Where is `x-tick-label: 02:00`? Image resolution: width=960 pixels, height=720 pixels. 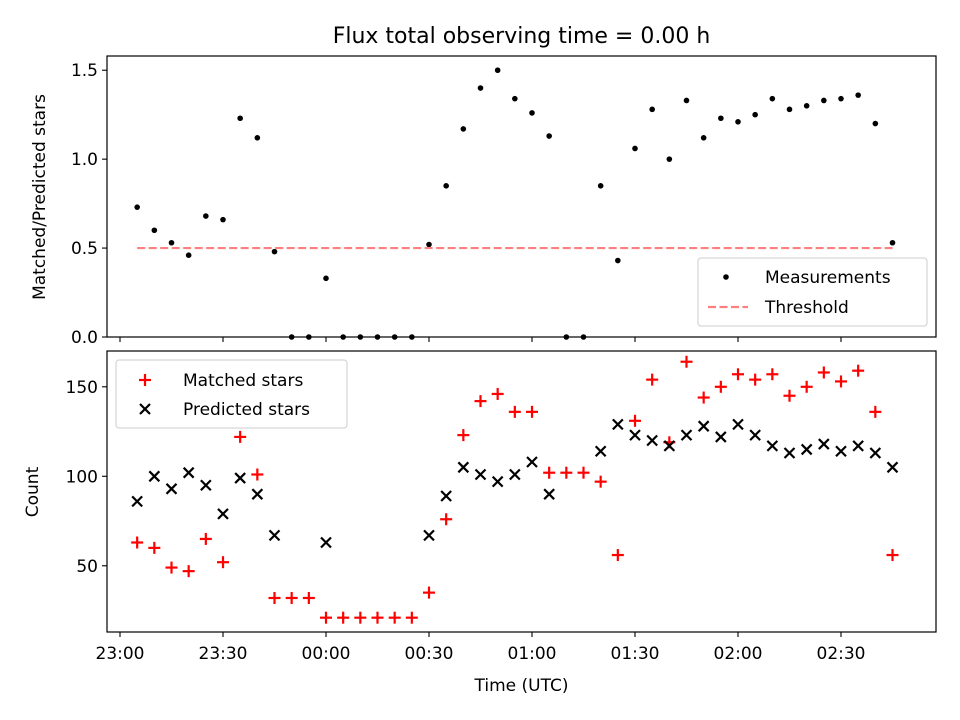
x-tick-label: 02:00 is located at coordinates (738, 654).